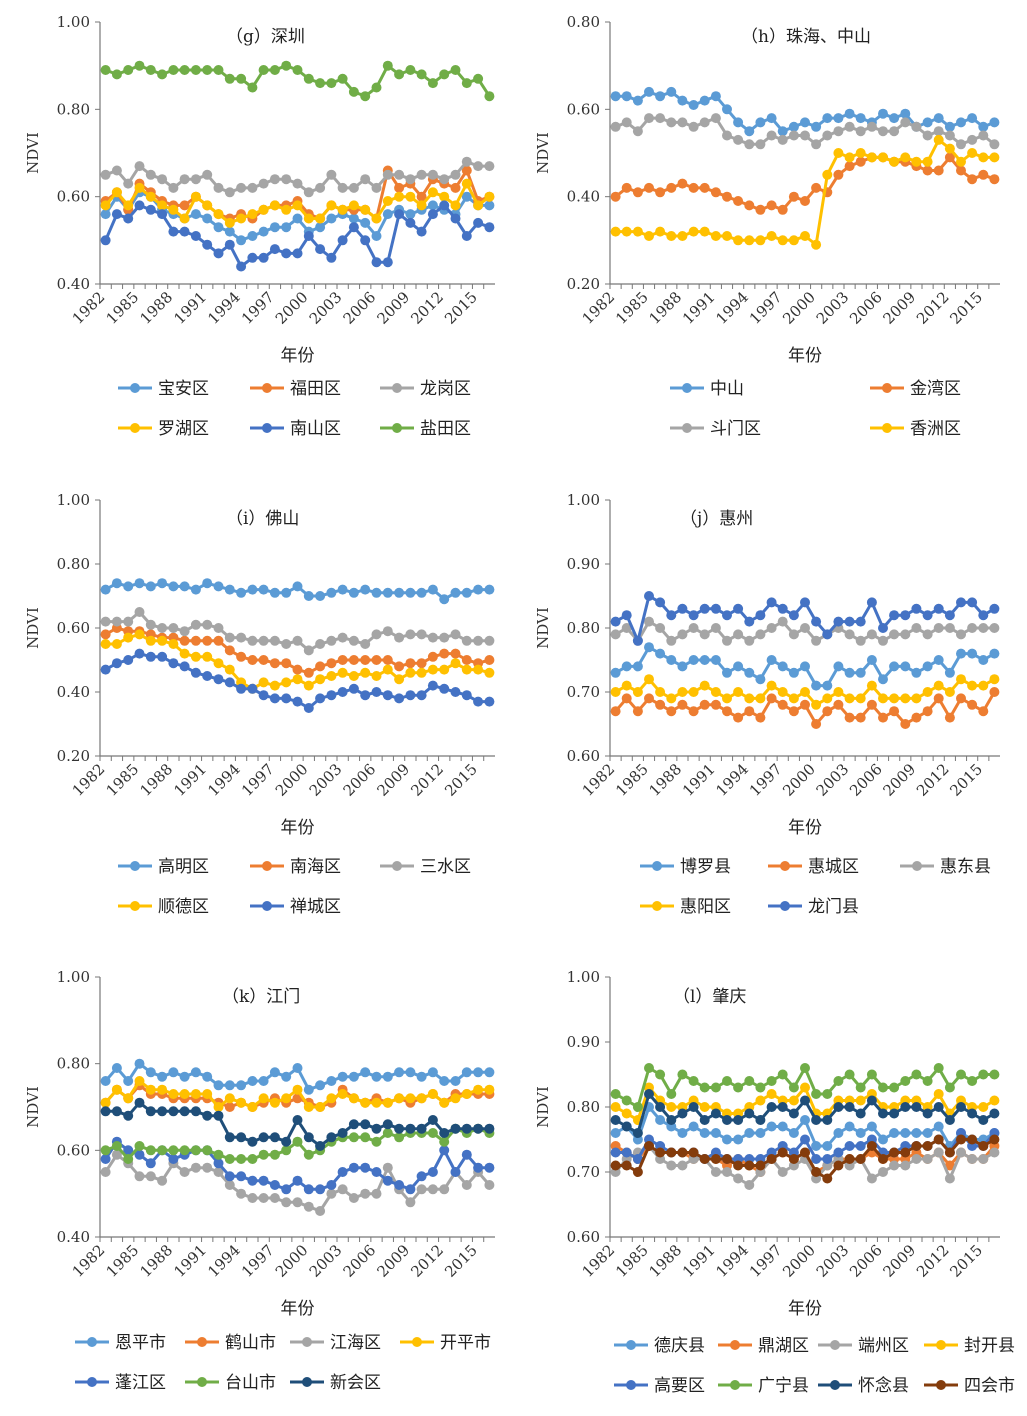 This screenshot has height=1416, width=1027. Describe the element at coordinates (297, 1124) in the screenshot. I see `series-新会区` at that location.